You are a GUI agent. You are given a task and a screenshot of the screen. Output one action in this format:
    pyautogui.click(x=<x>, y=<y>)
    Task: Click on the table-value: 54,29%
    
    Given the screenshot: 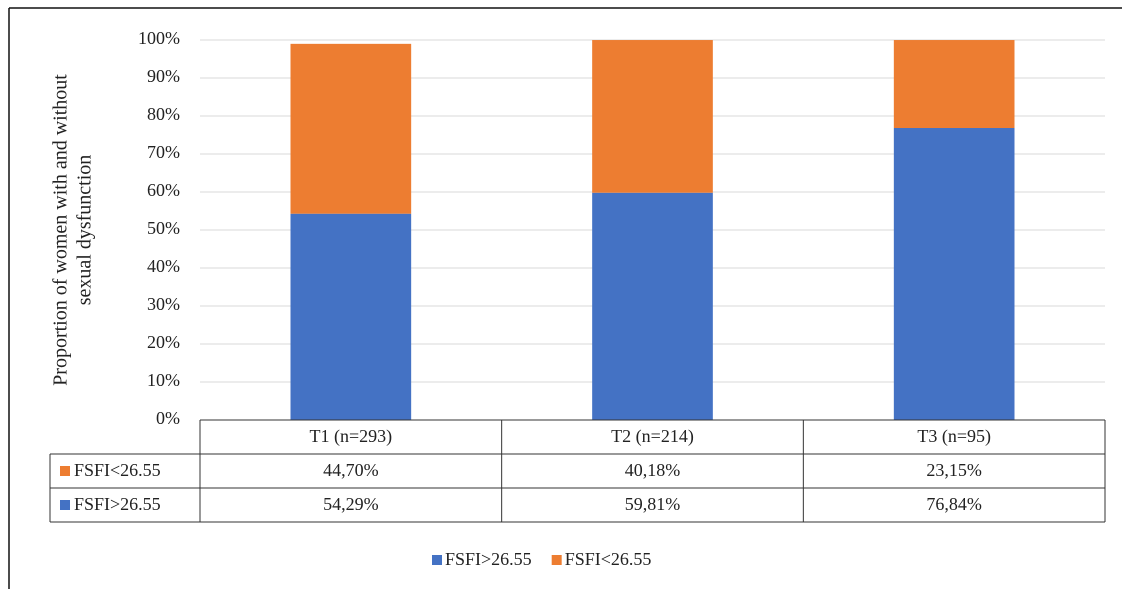 What is the action you would take?
    pyautogui.click(x=351, y=504)
    